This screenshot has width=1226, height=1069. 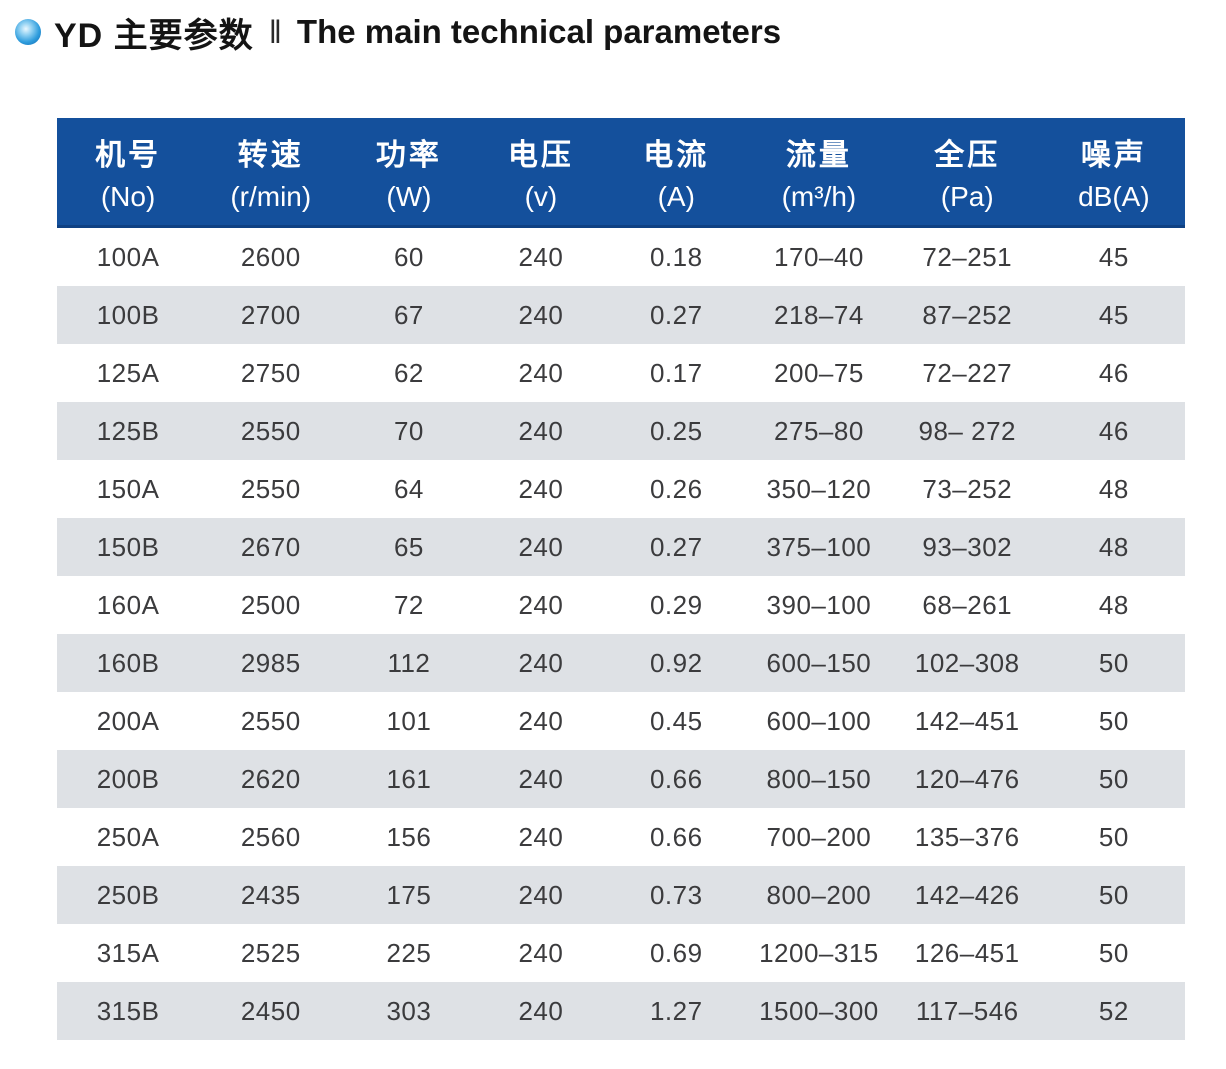 I want to click on page-title: YD 主要参数 ‖ The main technical parameters, so click(x=398, y=32).